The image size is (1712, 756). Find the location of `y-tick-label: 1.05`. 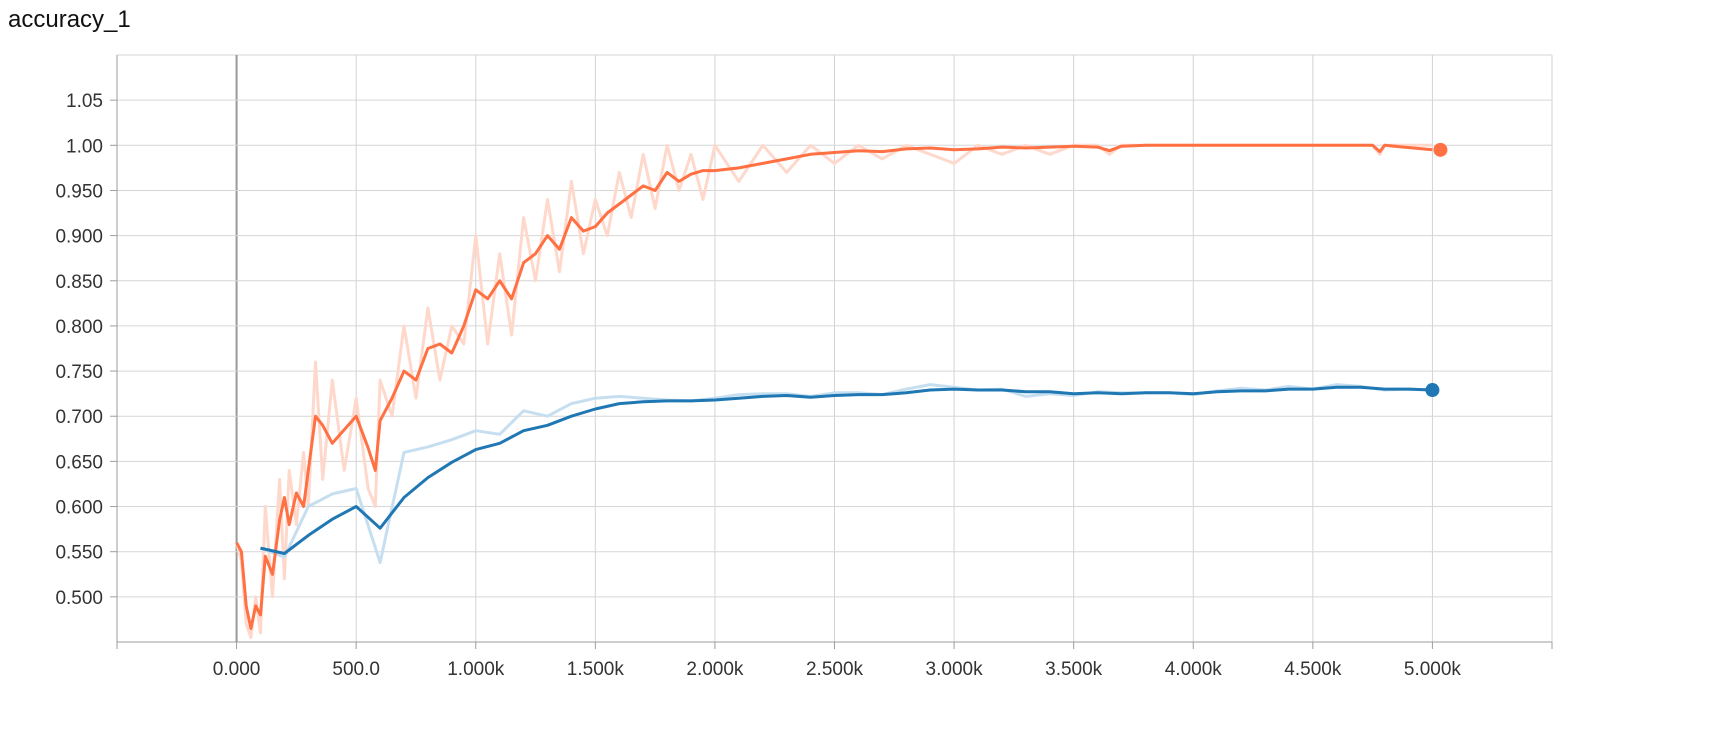

y-tick-label: 1.05 is located at coordinates (84, 101).